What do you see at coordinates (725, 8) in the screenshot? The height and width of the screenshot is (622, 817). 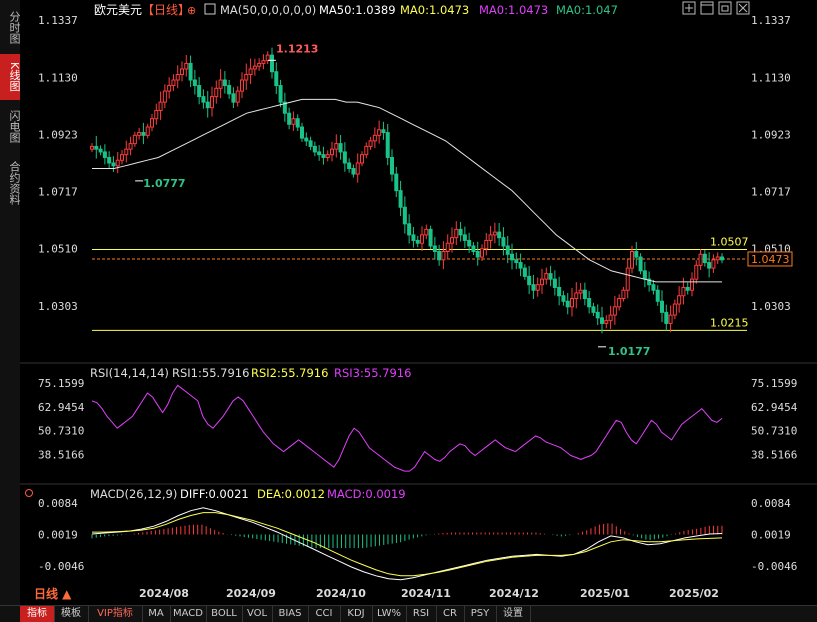 I see `restore-icon` at bounding box center [725, 8].